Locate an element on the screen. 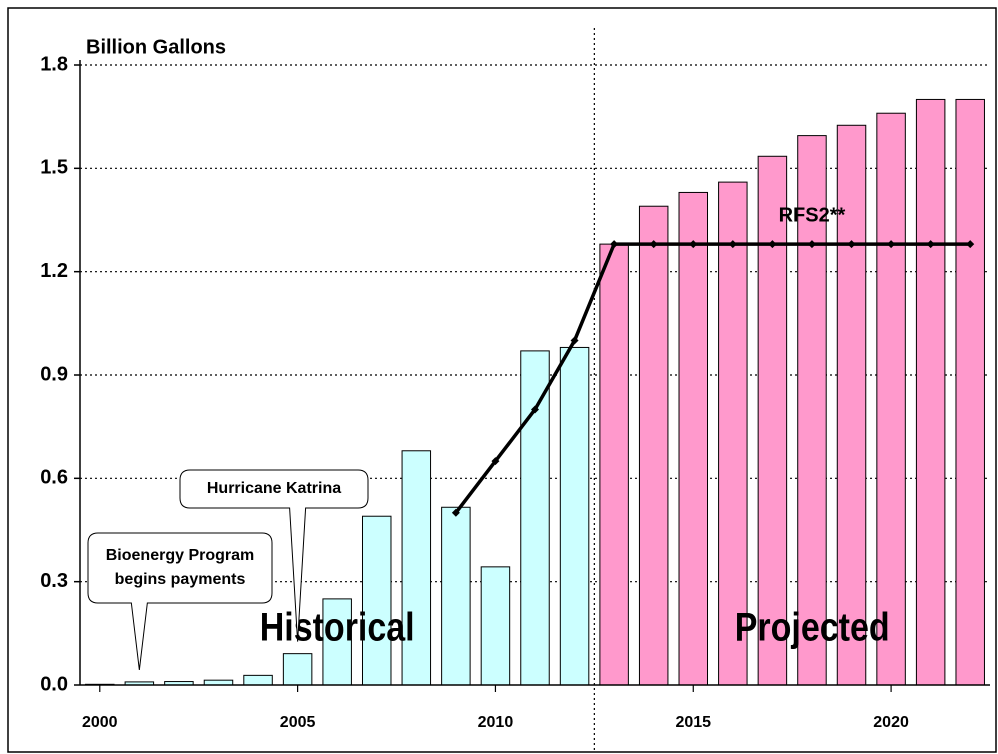 The image size is (998, 754). callout: Bioenergy Program begins payments is located at coordinates (180, 601).